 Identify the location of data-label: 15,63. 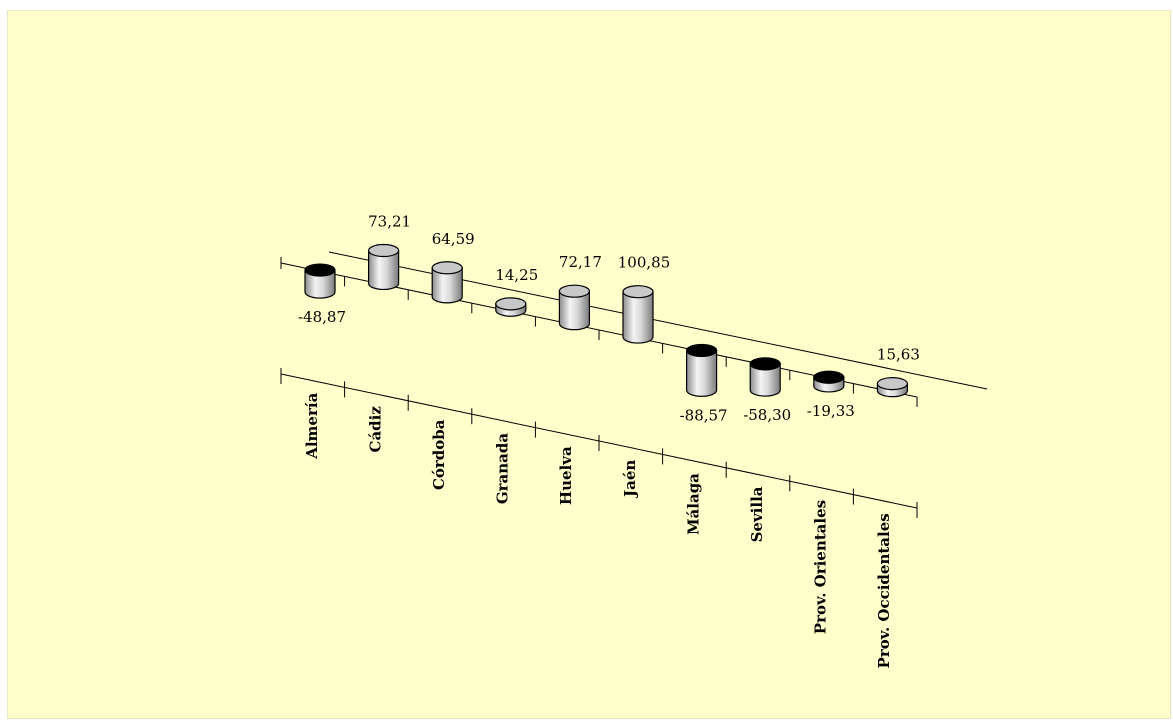
(898, 355).